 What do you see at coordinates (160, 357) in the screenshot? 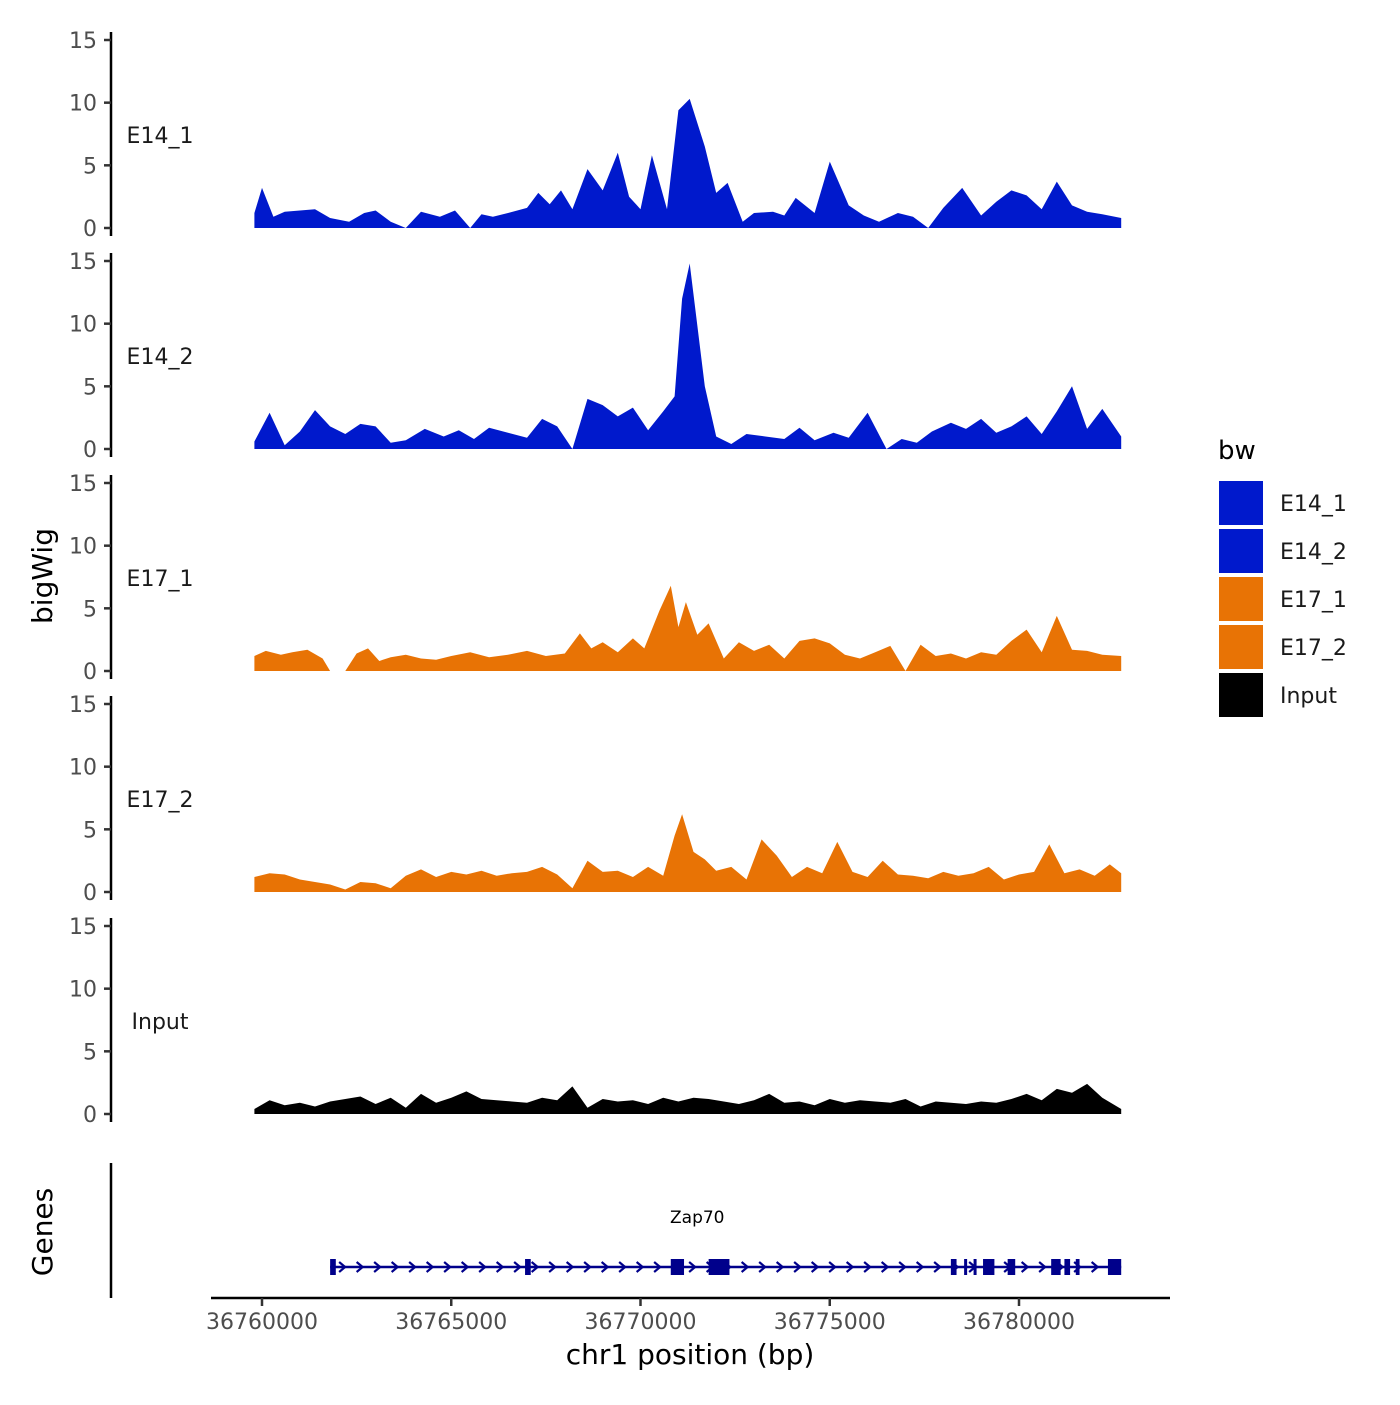
I see `track-label: E14_2` at bounding box center [160, 357].